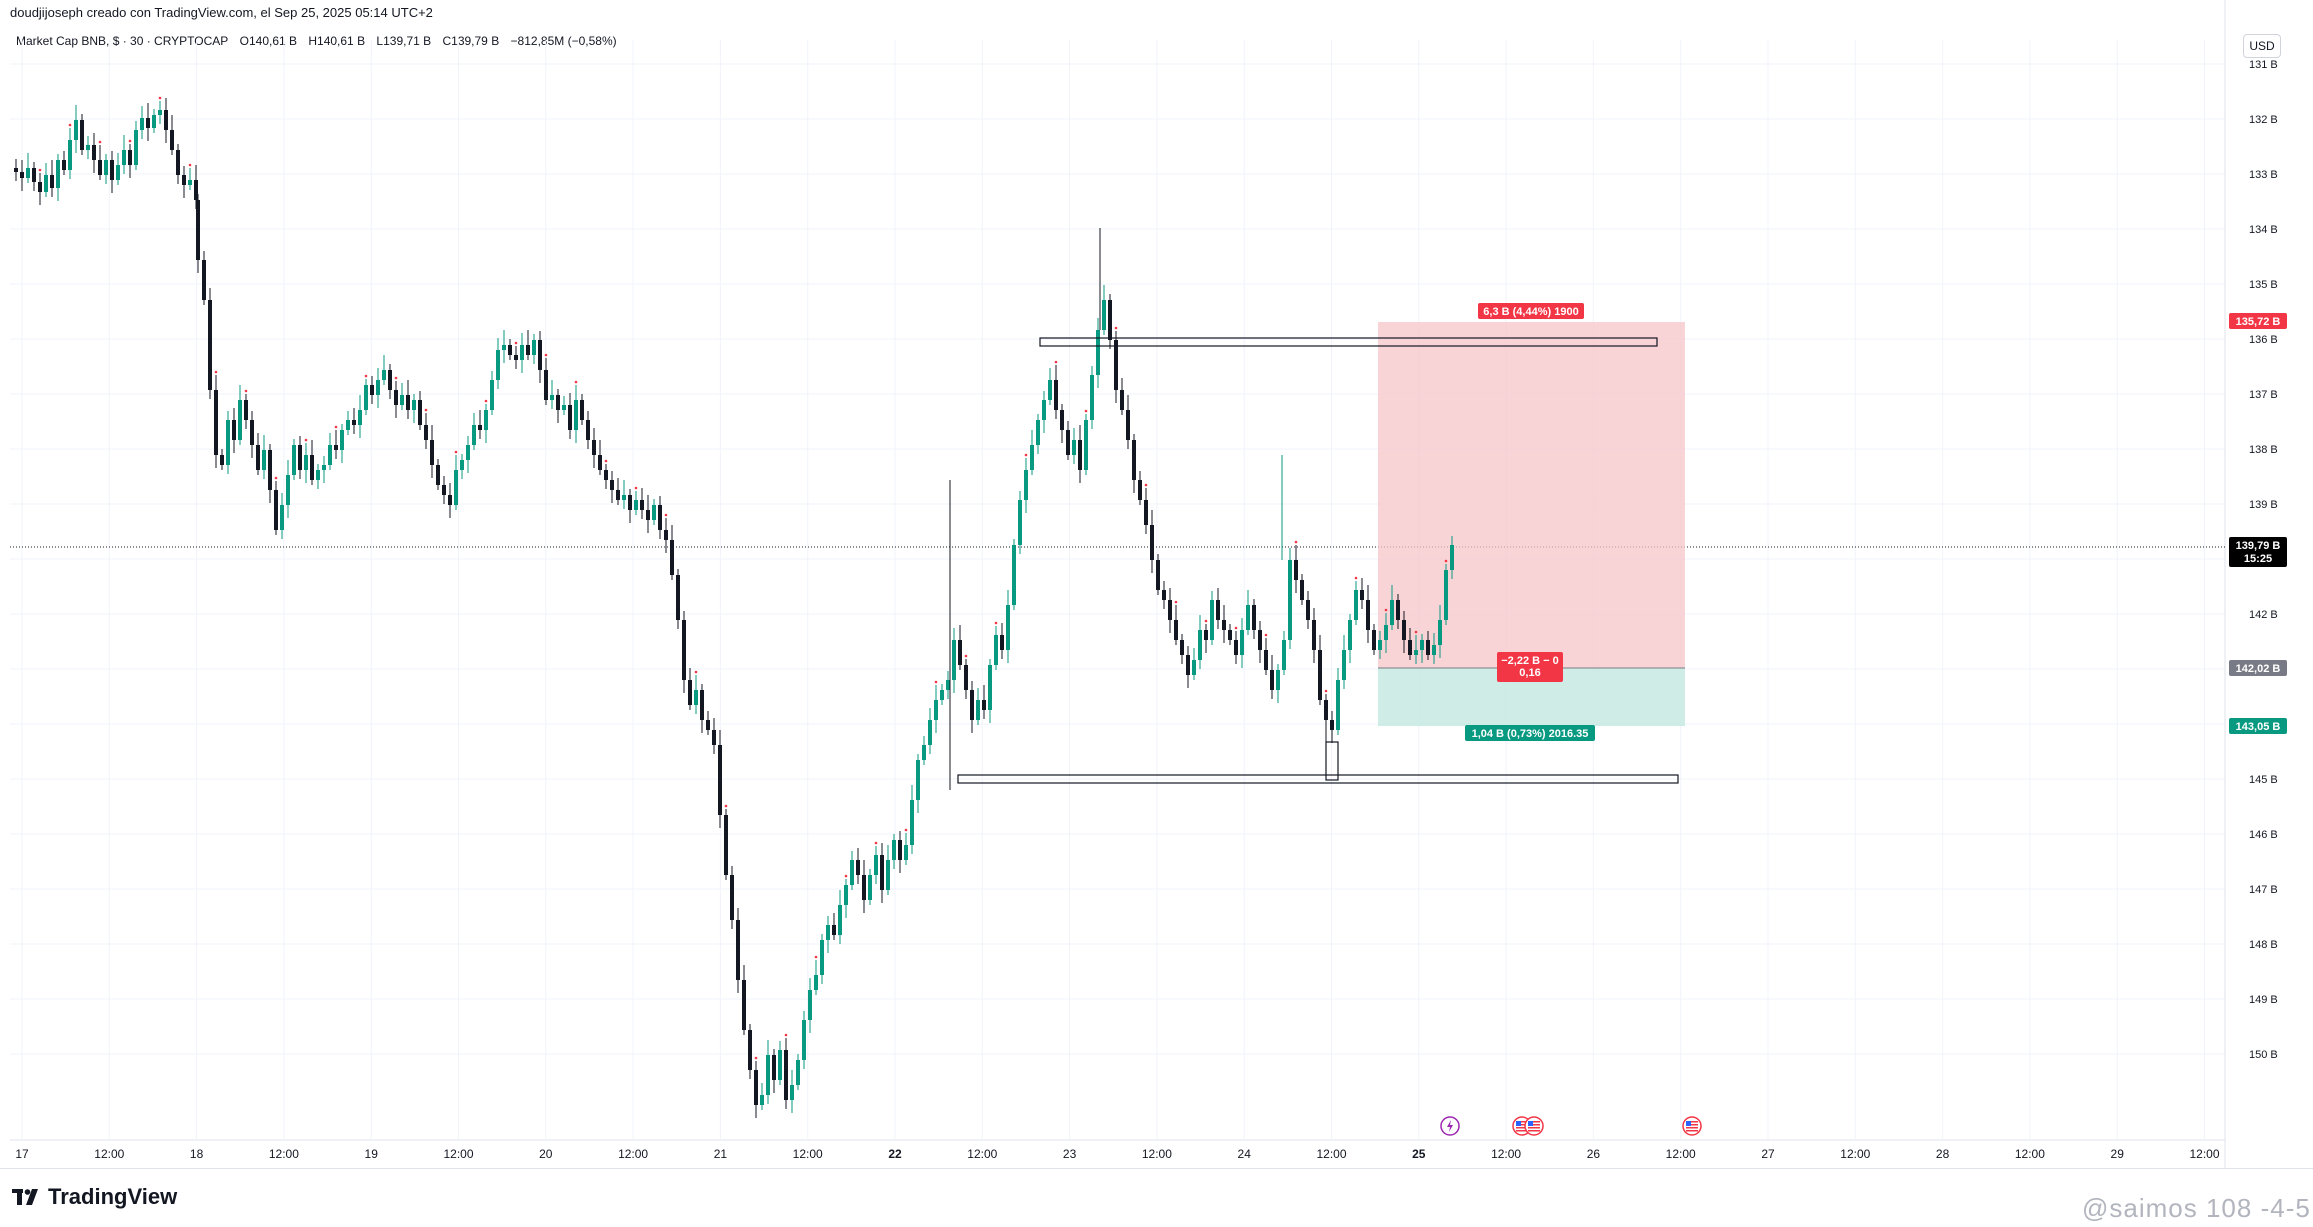 The height and width of the screenshot is (1227, 2313). I want to click on lightning-event-icon, so click(1450, 1126).